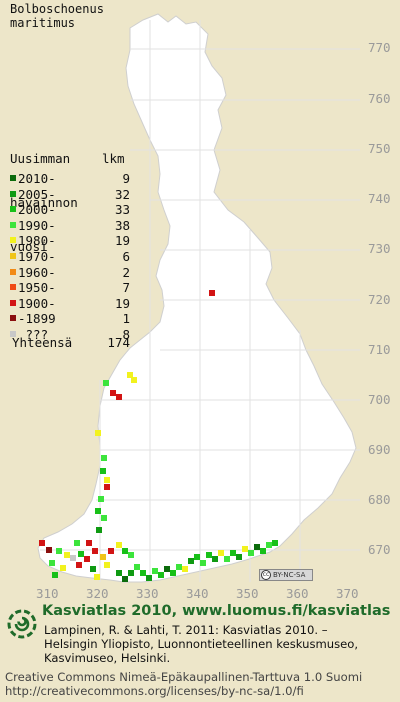 This screenshot has width=400, height=702. I want to click on legend-count: 38, so click(122, 225).